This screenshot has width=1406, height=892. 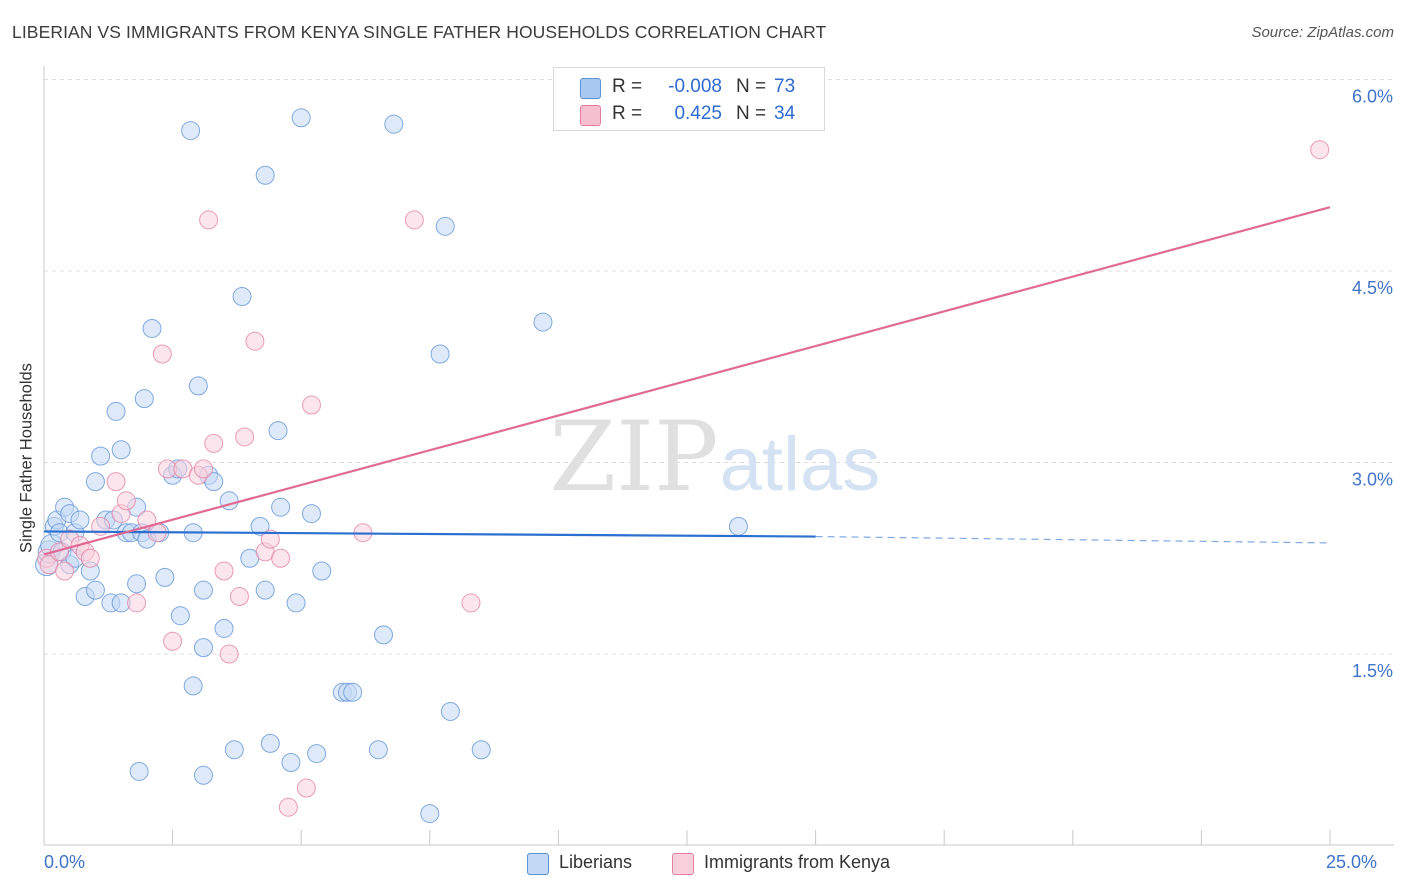 What do you see at coordinates (1073, 539) in the screenshot?
I see `trend-line-extension` at bounding box center [1073, 539].